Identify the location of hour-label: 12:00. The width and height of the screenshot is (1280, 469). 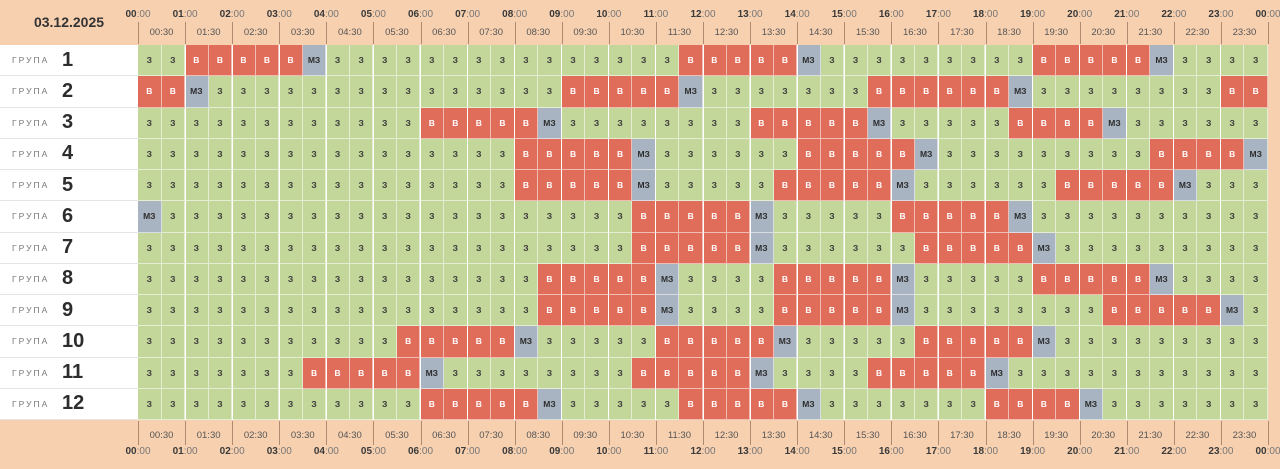
(702, 451).